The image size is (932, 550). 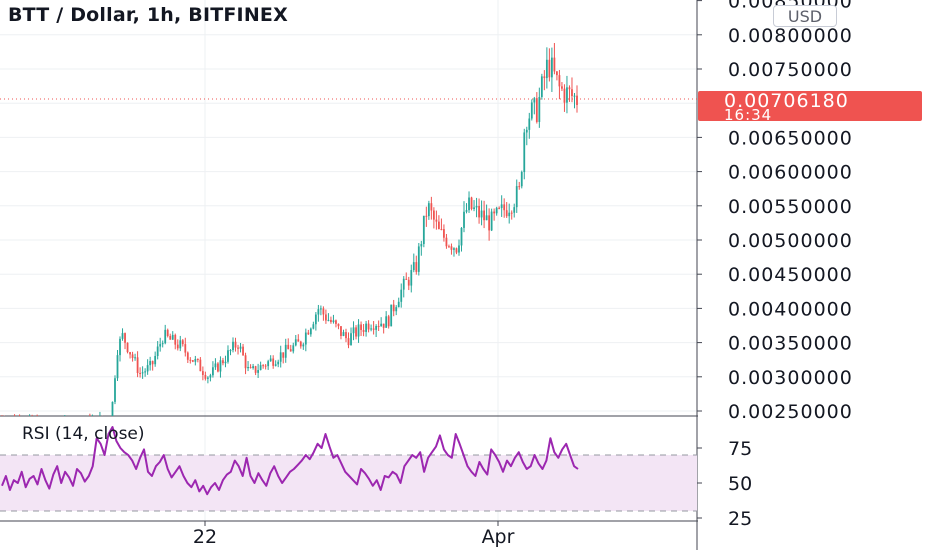 What do you see at coordinates (148, 15) in the screenshot?
I see `chart-title: BTT / Dollar, 1h, BITFINEX` at bounding box center [148, 15].